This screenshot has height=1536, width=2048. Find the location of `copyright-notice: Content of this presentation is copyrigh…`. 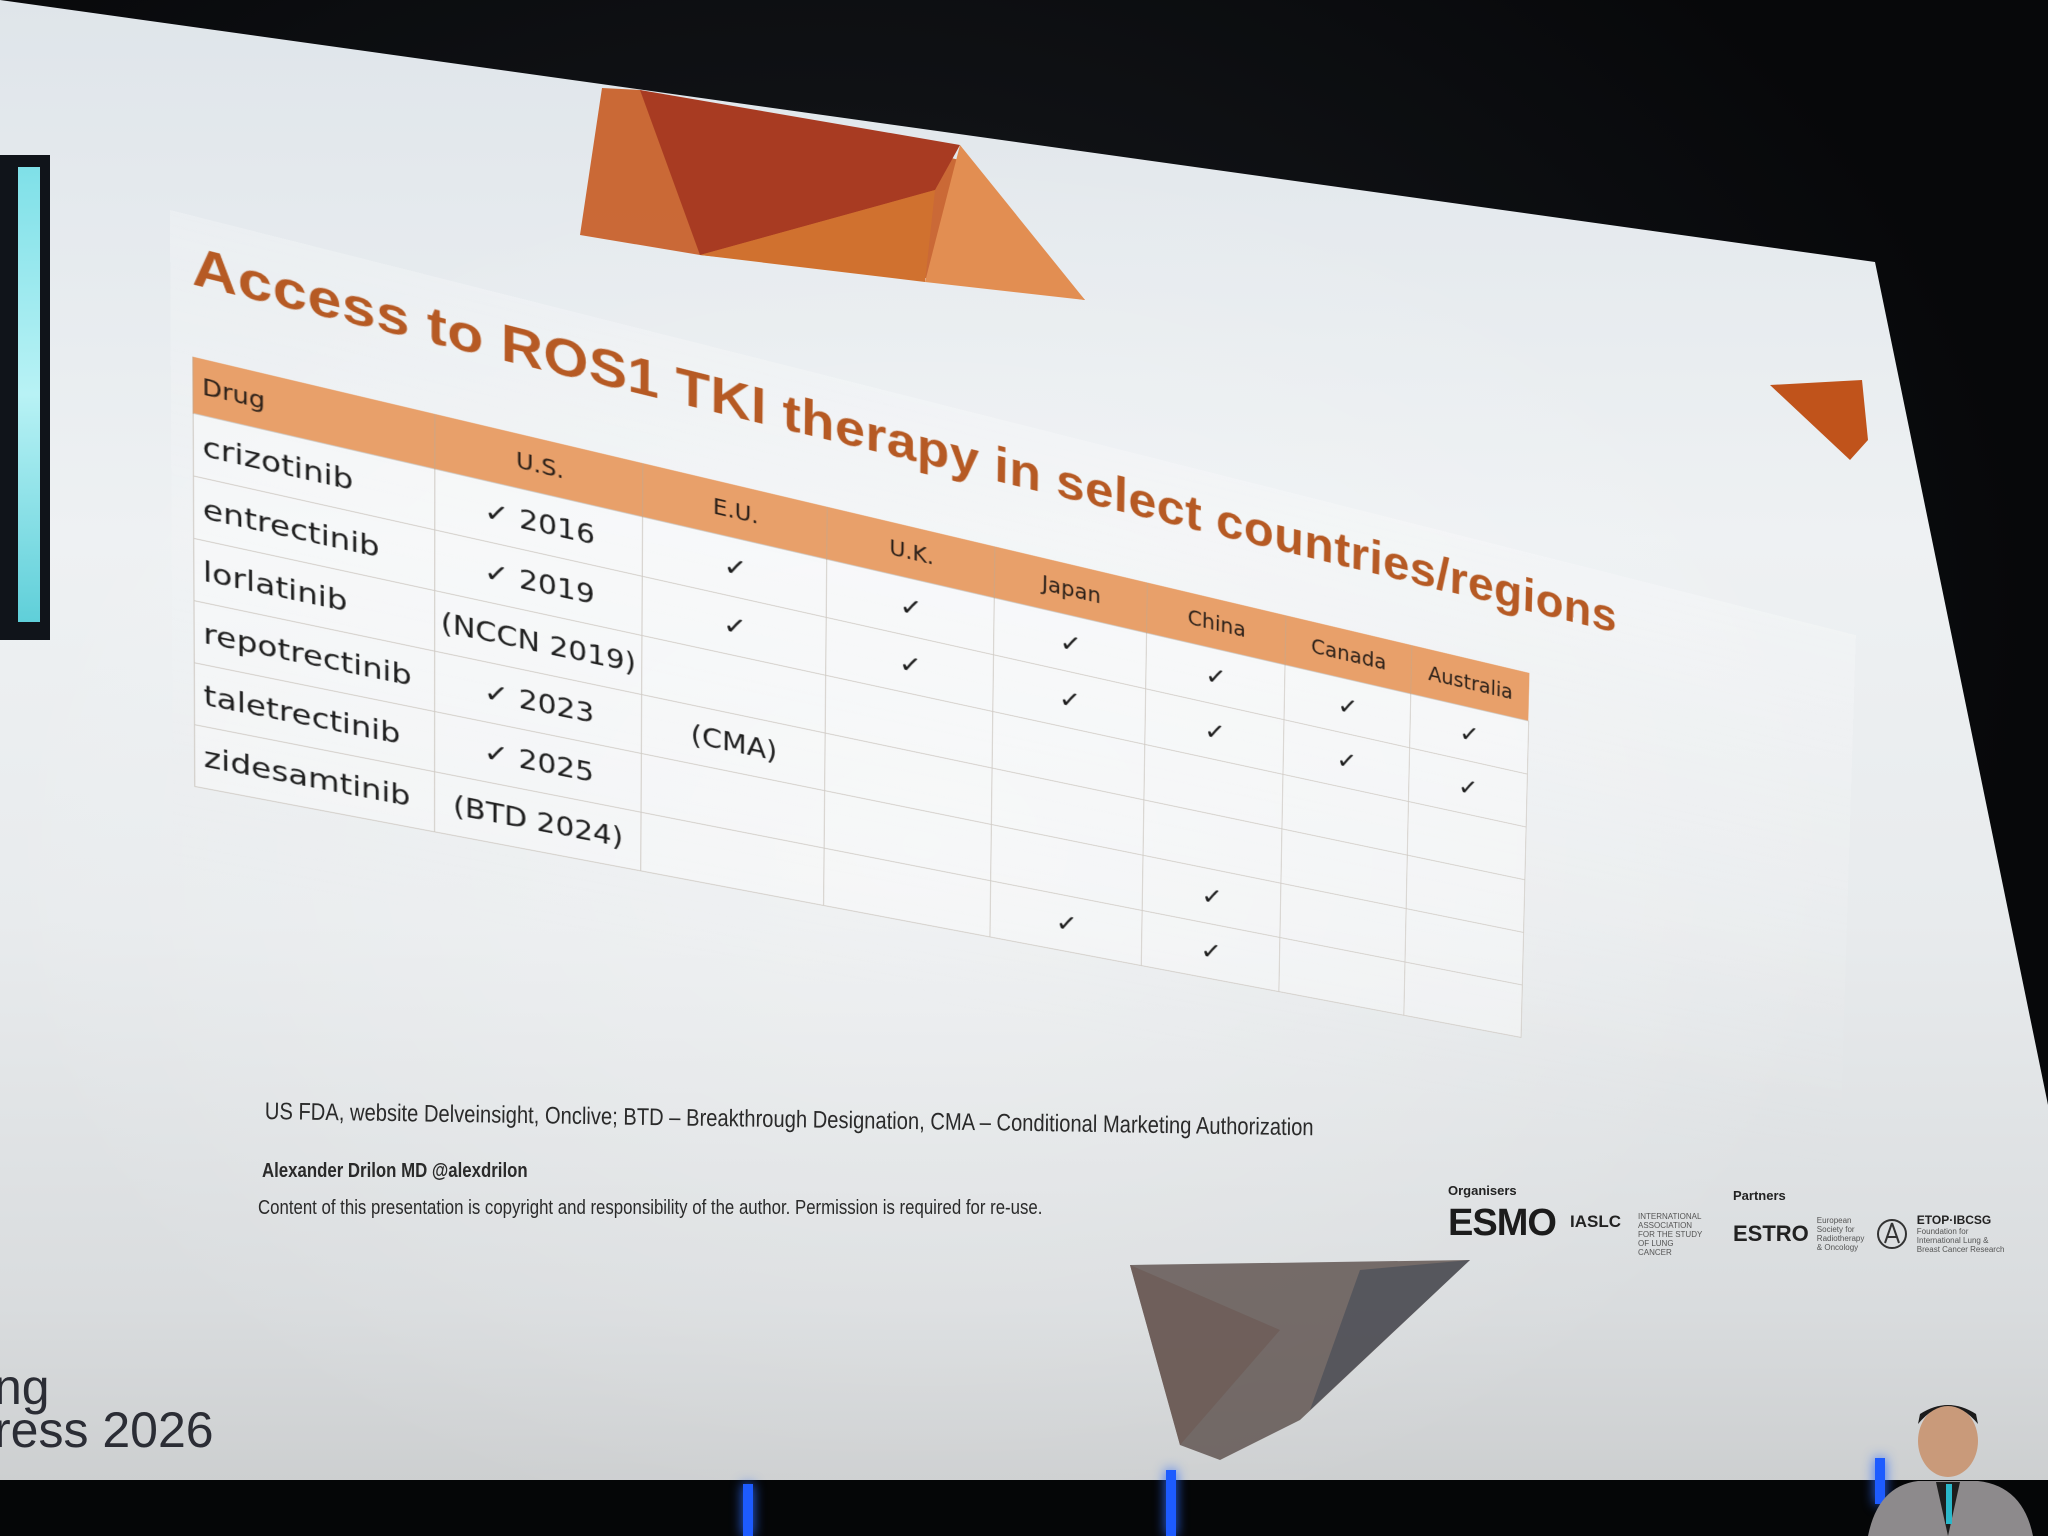

copyright-notice: Content of this presentation is copyrigh… is located at coordinates (650, 1208).